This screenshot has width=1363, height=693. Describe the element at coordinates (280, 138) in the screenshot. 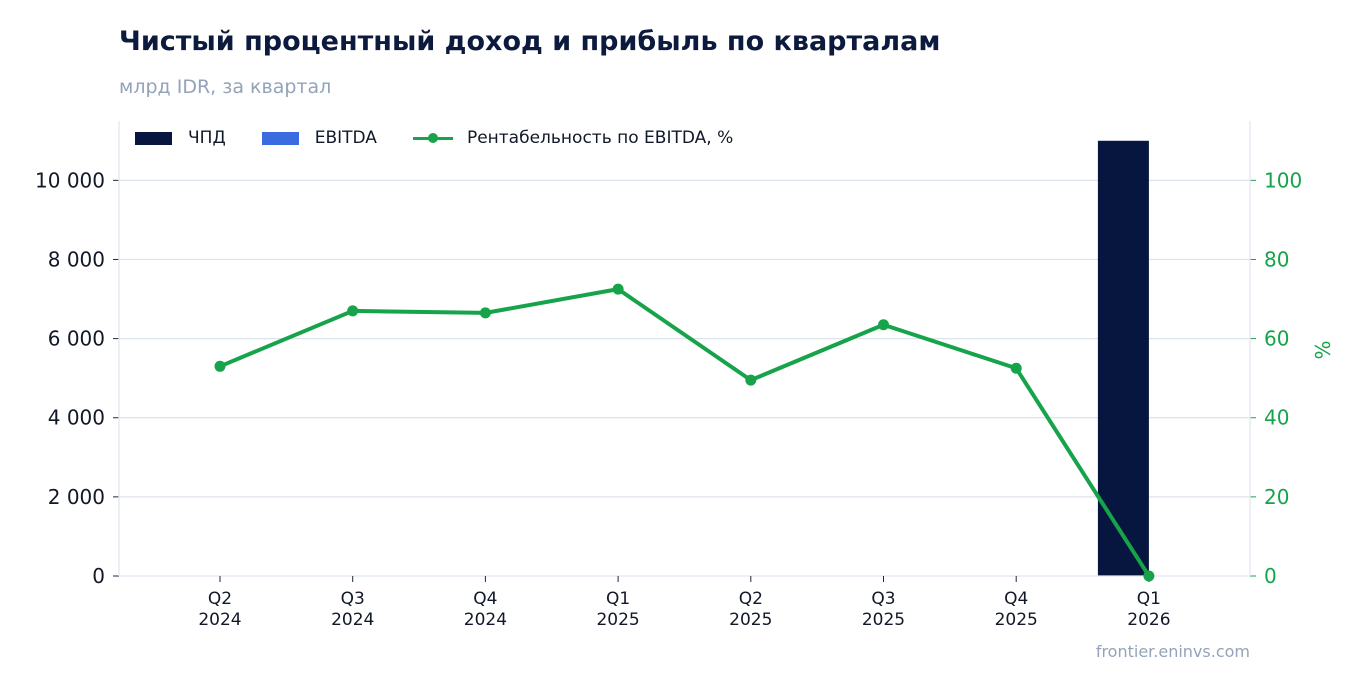

I see `legend-swatch-ebitda` at that location.